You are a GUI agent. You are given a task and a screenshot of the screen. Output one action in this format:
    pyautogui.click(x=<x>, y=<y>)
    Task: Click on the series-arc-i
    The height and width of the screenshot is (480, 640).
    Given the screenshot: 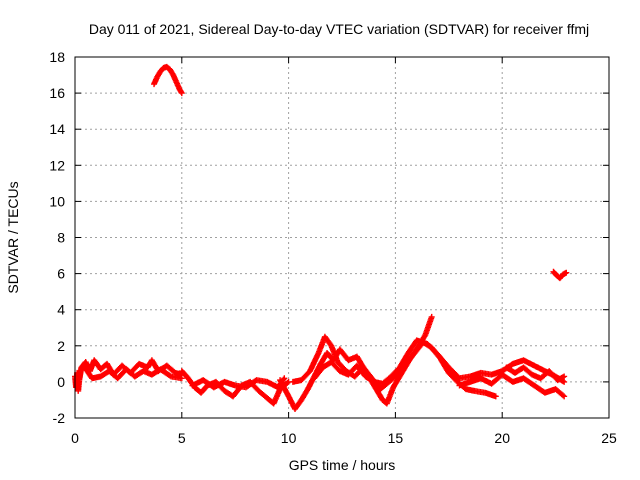 What is the action you would take?
    pyautogui.click(x=512, y=385)
    